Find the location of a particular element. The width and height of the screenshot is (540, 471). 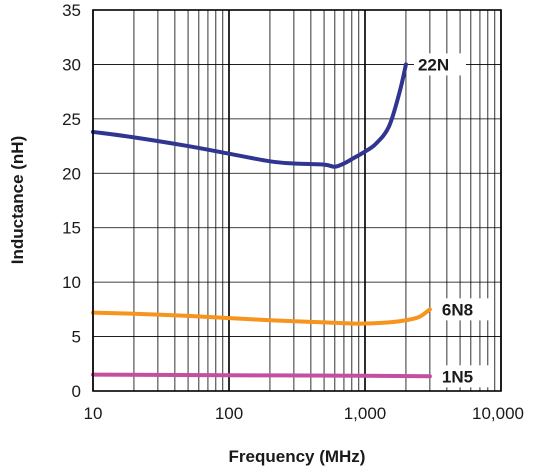

x-tick-label: 10 is located at coordinates (93, 413).